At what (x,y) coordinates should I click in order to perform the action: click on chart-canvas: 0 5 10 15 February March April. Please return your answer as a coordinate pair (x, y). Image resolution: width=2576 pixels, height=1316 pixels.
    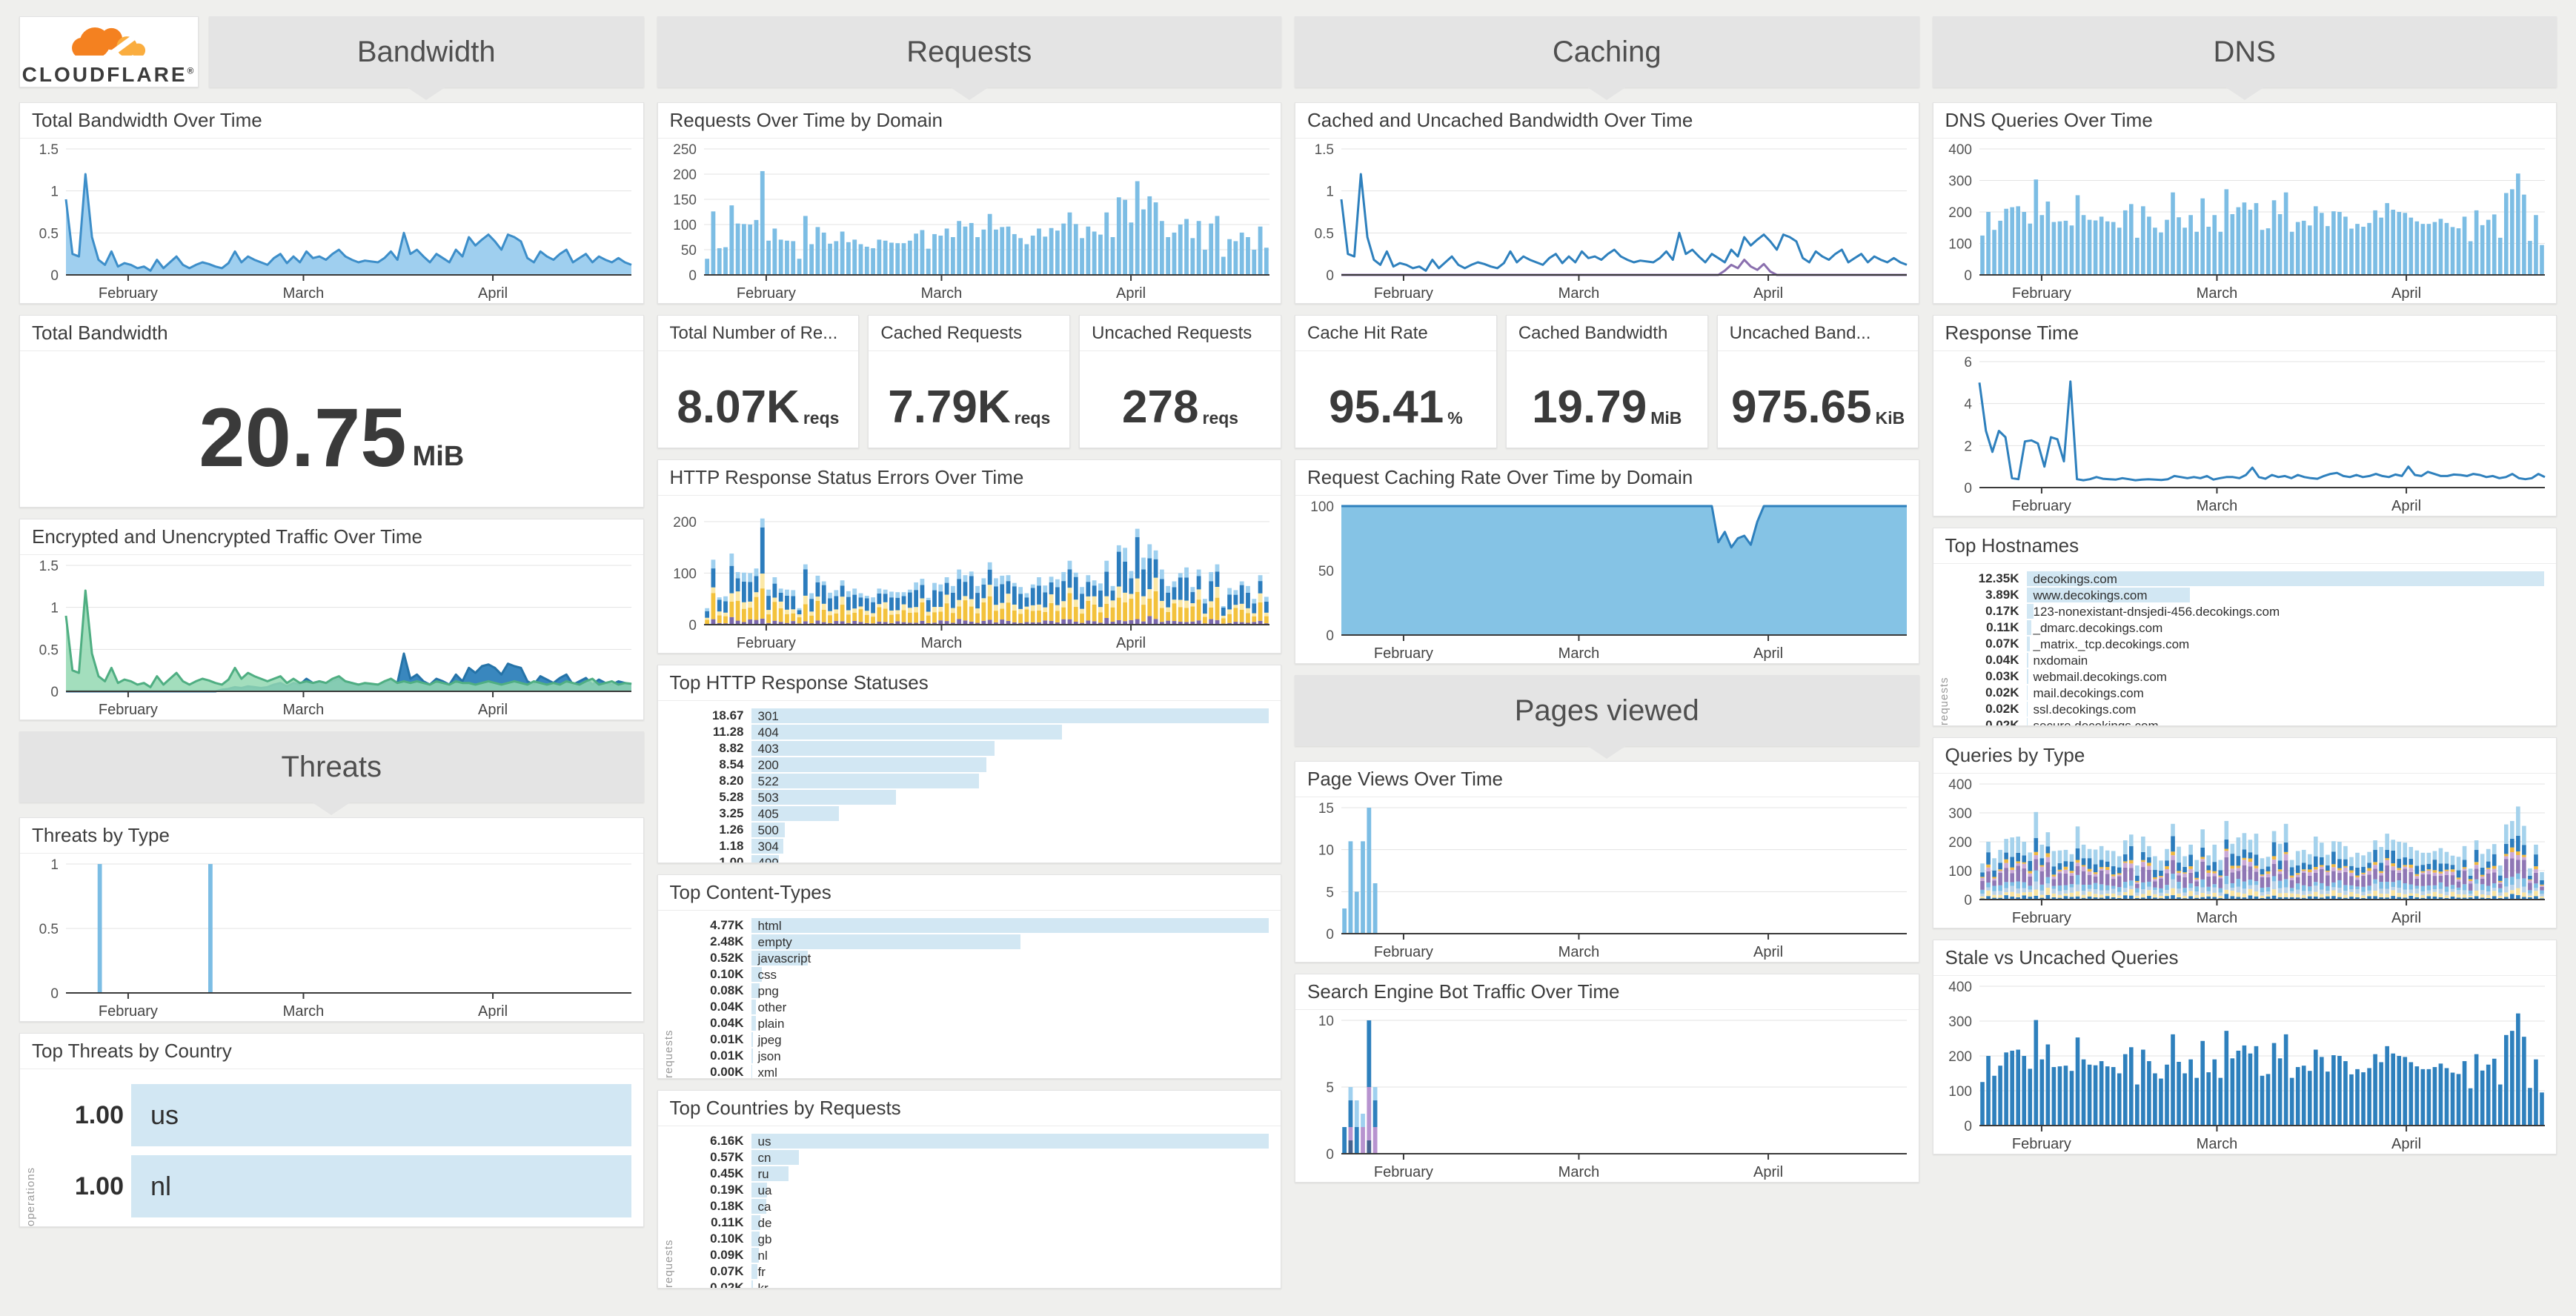
    Looking at the image, I should click on (1612, 880).